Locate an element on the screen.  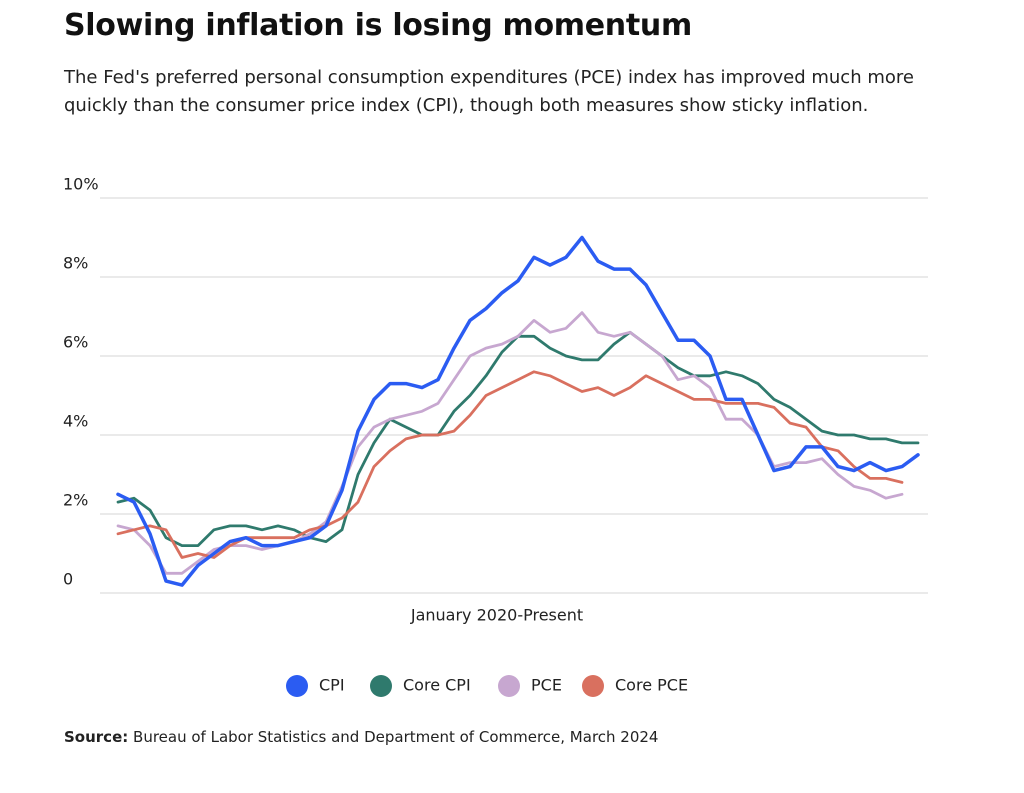
legend-label: Core CPI is located at coordinates (437, 685).